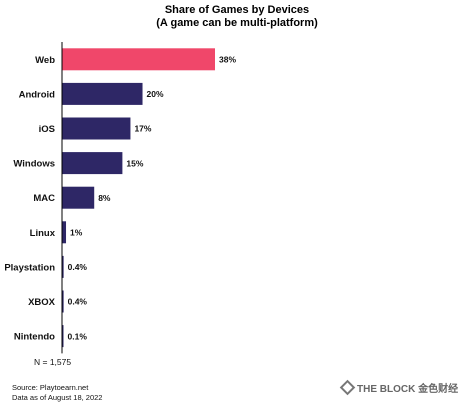 The width and height of the screenshot is (474, 407). What do you see at coordinates (29, 267) in the screenshot?
I see `category-label: Playstation` at bounding box center [29, 267].